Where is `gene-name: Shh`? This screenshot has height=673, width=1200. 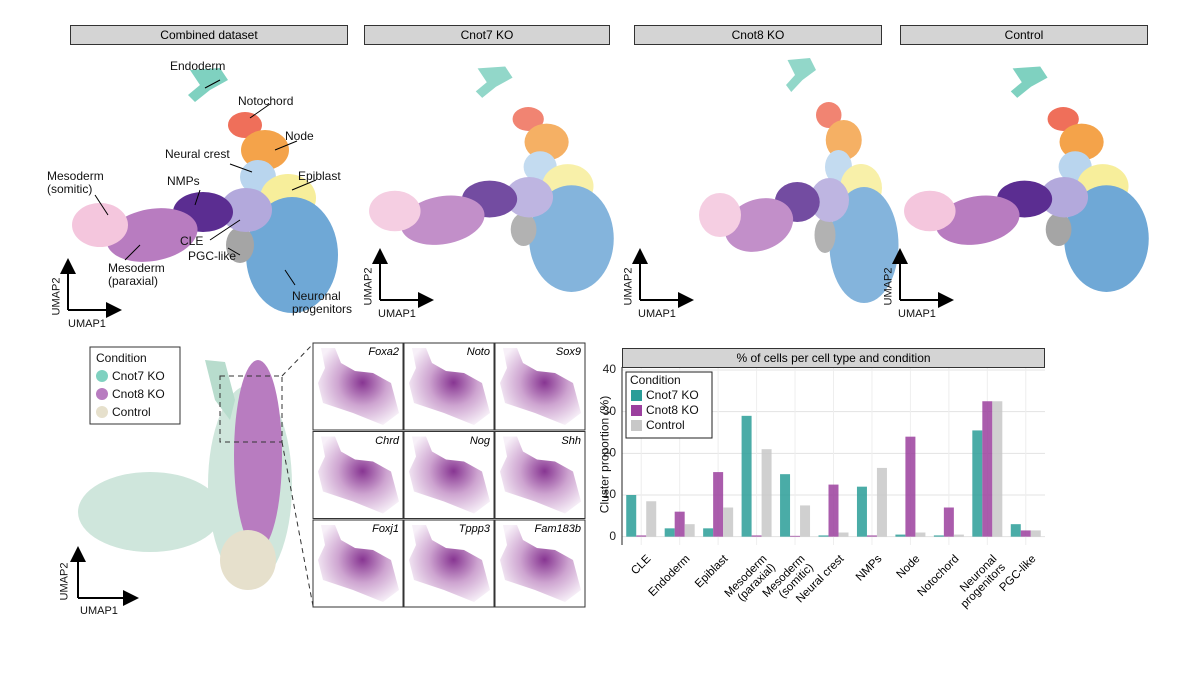
gene-name: Shh is located at coordinates (571, 440).